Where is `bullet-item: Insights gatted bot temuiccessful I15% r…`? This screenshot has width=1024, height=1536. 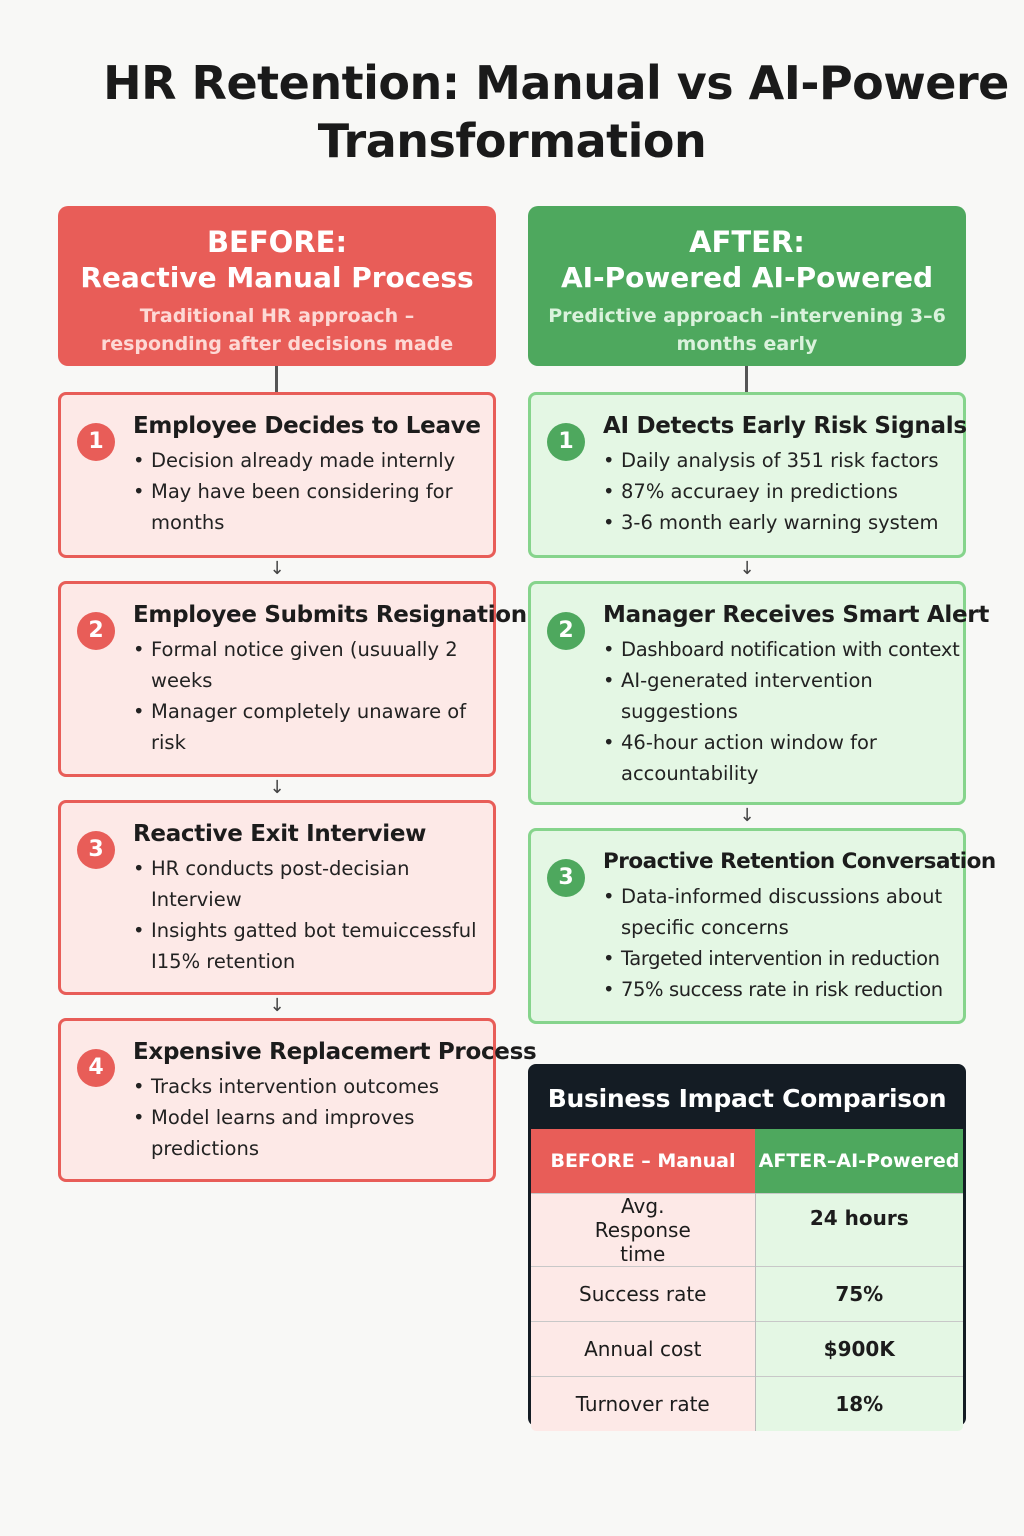 bullet-item: Insights gatted bot temuiccessful I15% r… is located at coordinates (306, 946).